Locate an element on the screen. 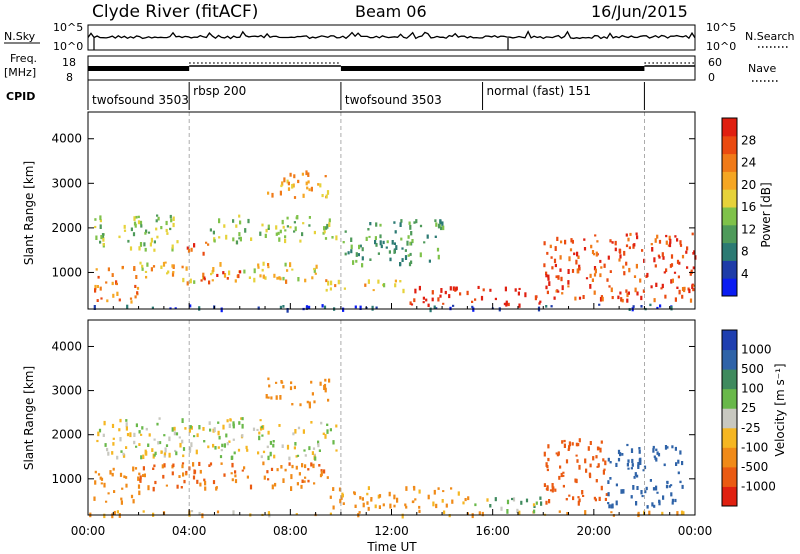  x-tick-label: 12:00 is located at coordinates (391, 531).